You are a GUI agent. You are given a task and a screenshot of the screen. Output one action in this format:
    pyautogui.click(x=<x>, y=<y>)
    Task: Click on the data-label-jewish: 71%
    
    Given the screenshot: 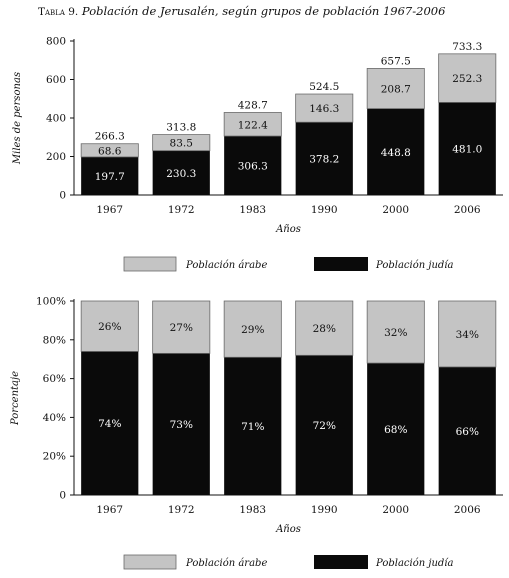 What is the action you would take?
    pyautogui.click(x=252, y=427)
    